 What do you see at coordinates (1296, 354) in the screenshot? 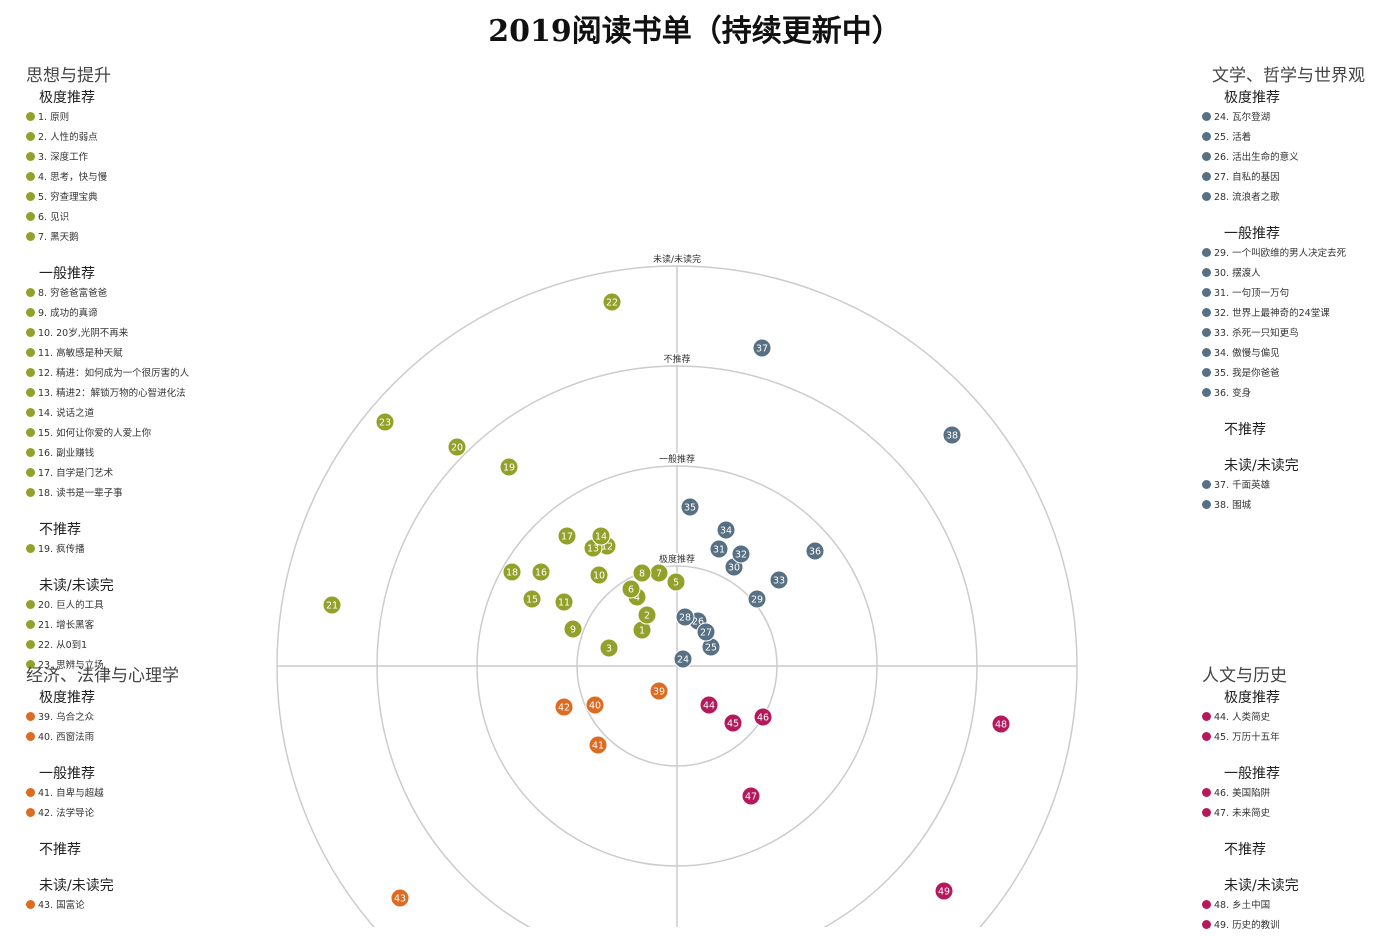
I see `legend-item: 34. 傲慢与偏见` at bounding box center [1296, 354].